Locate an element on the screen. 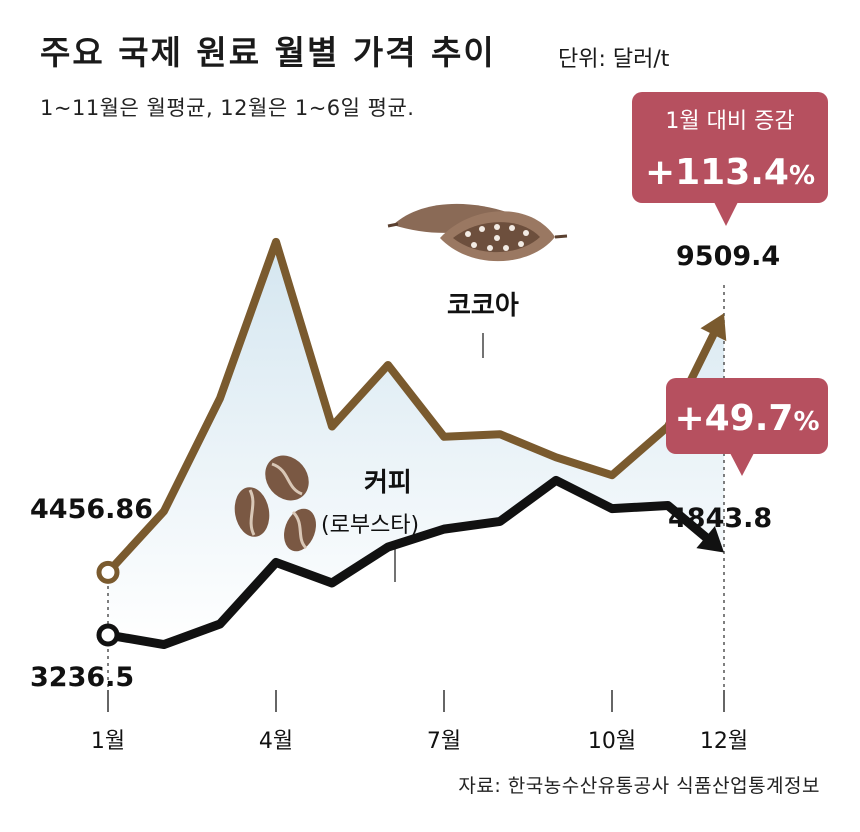  coffee-callout-pointer is located at coordinates (742, 464).